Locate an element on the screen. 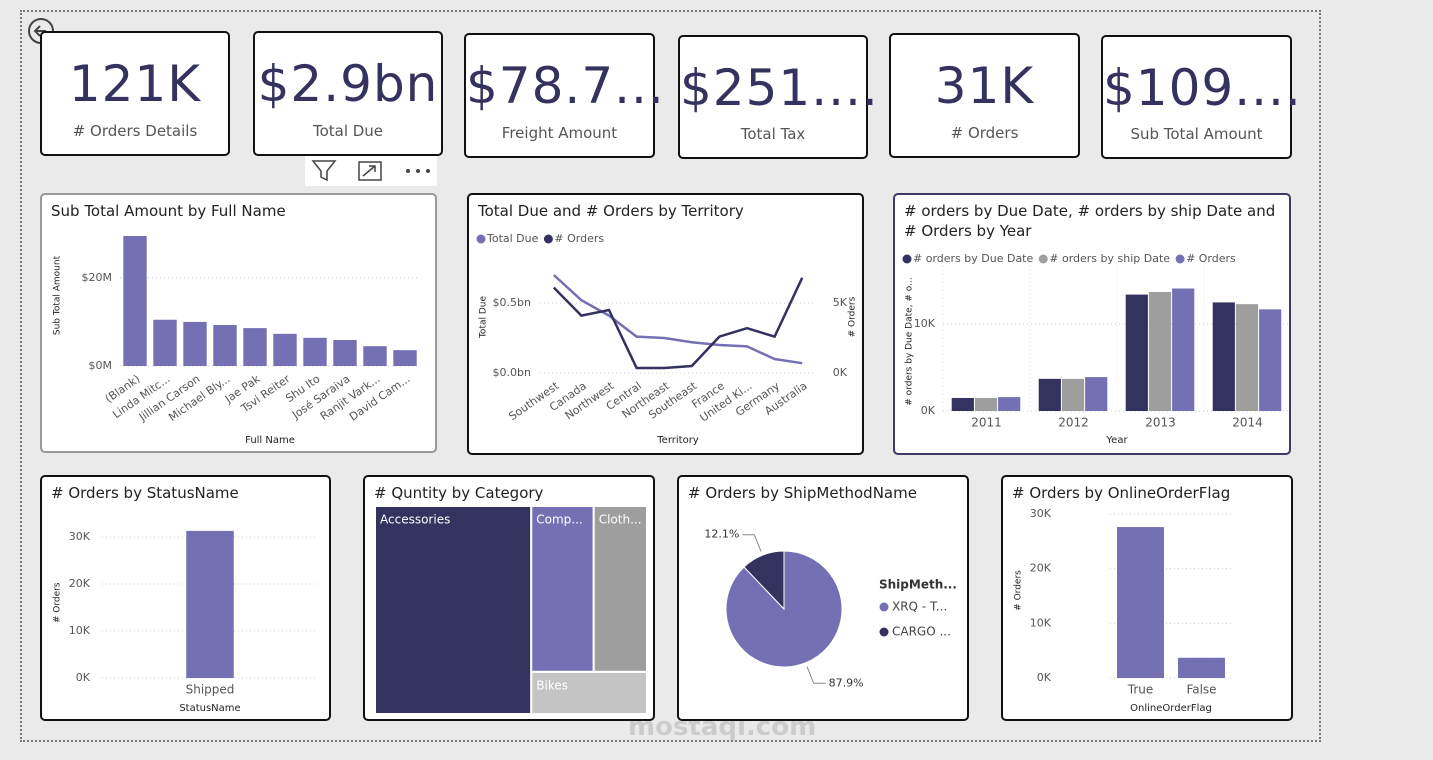  x-axis-label: Year is located at coordinates (1116, 440).